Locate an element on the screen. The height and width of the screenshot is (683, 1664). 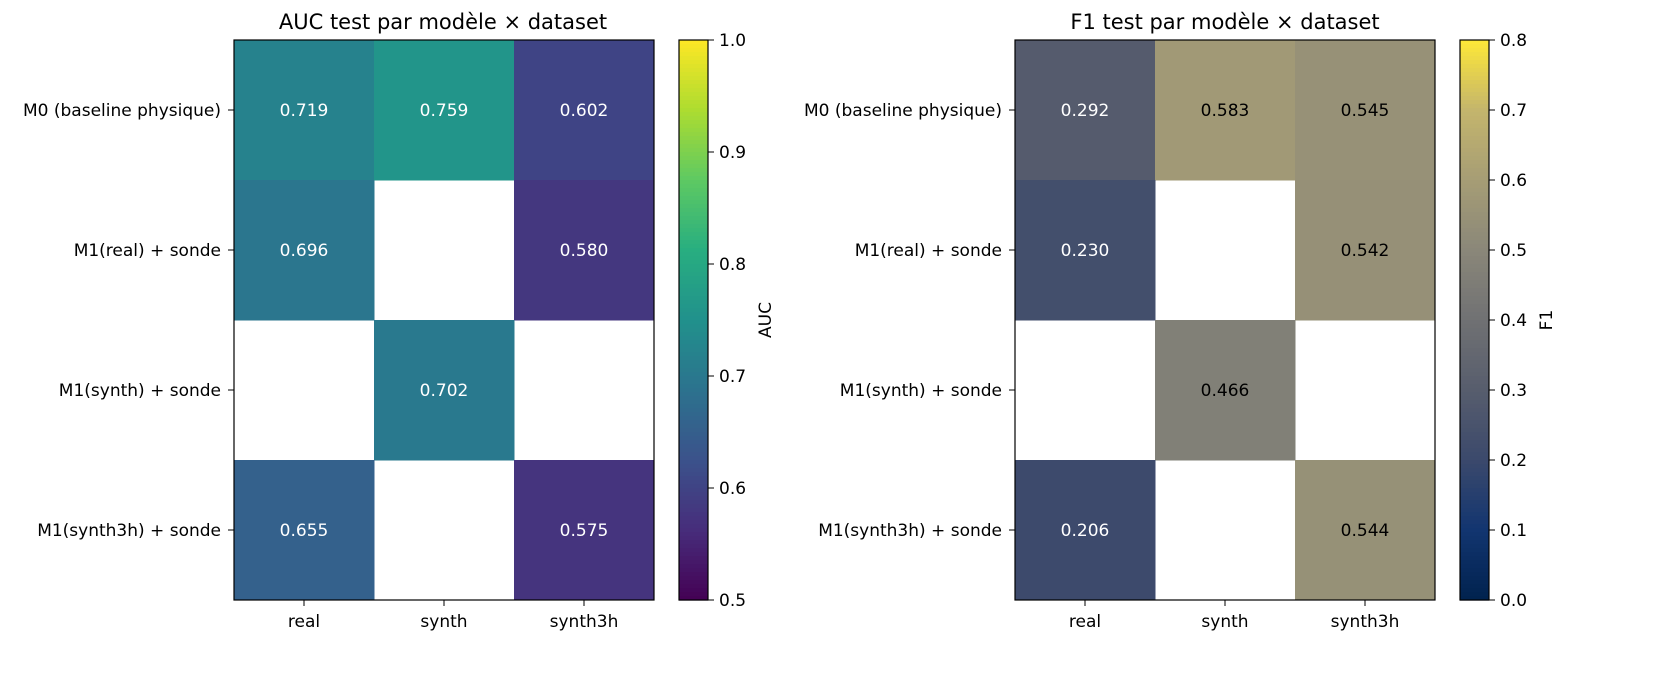
chart1-cell-r0-c1 is located at coordinates (444, 110).